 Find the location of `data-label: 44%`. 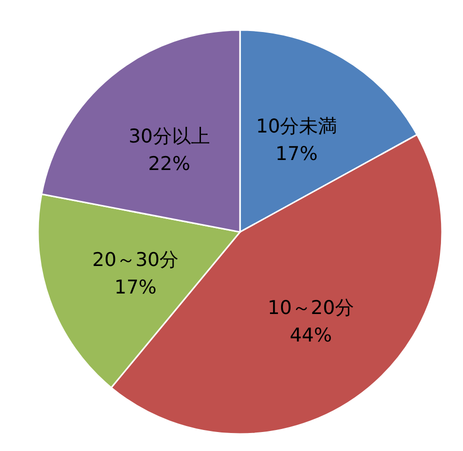

data-label: 44% is located at coordinates (311, 335).